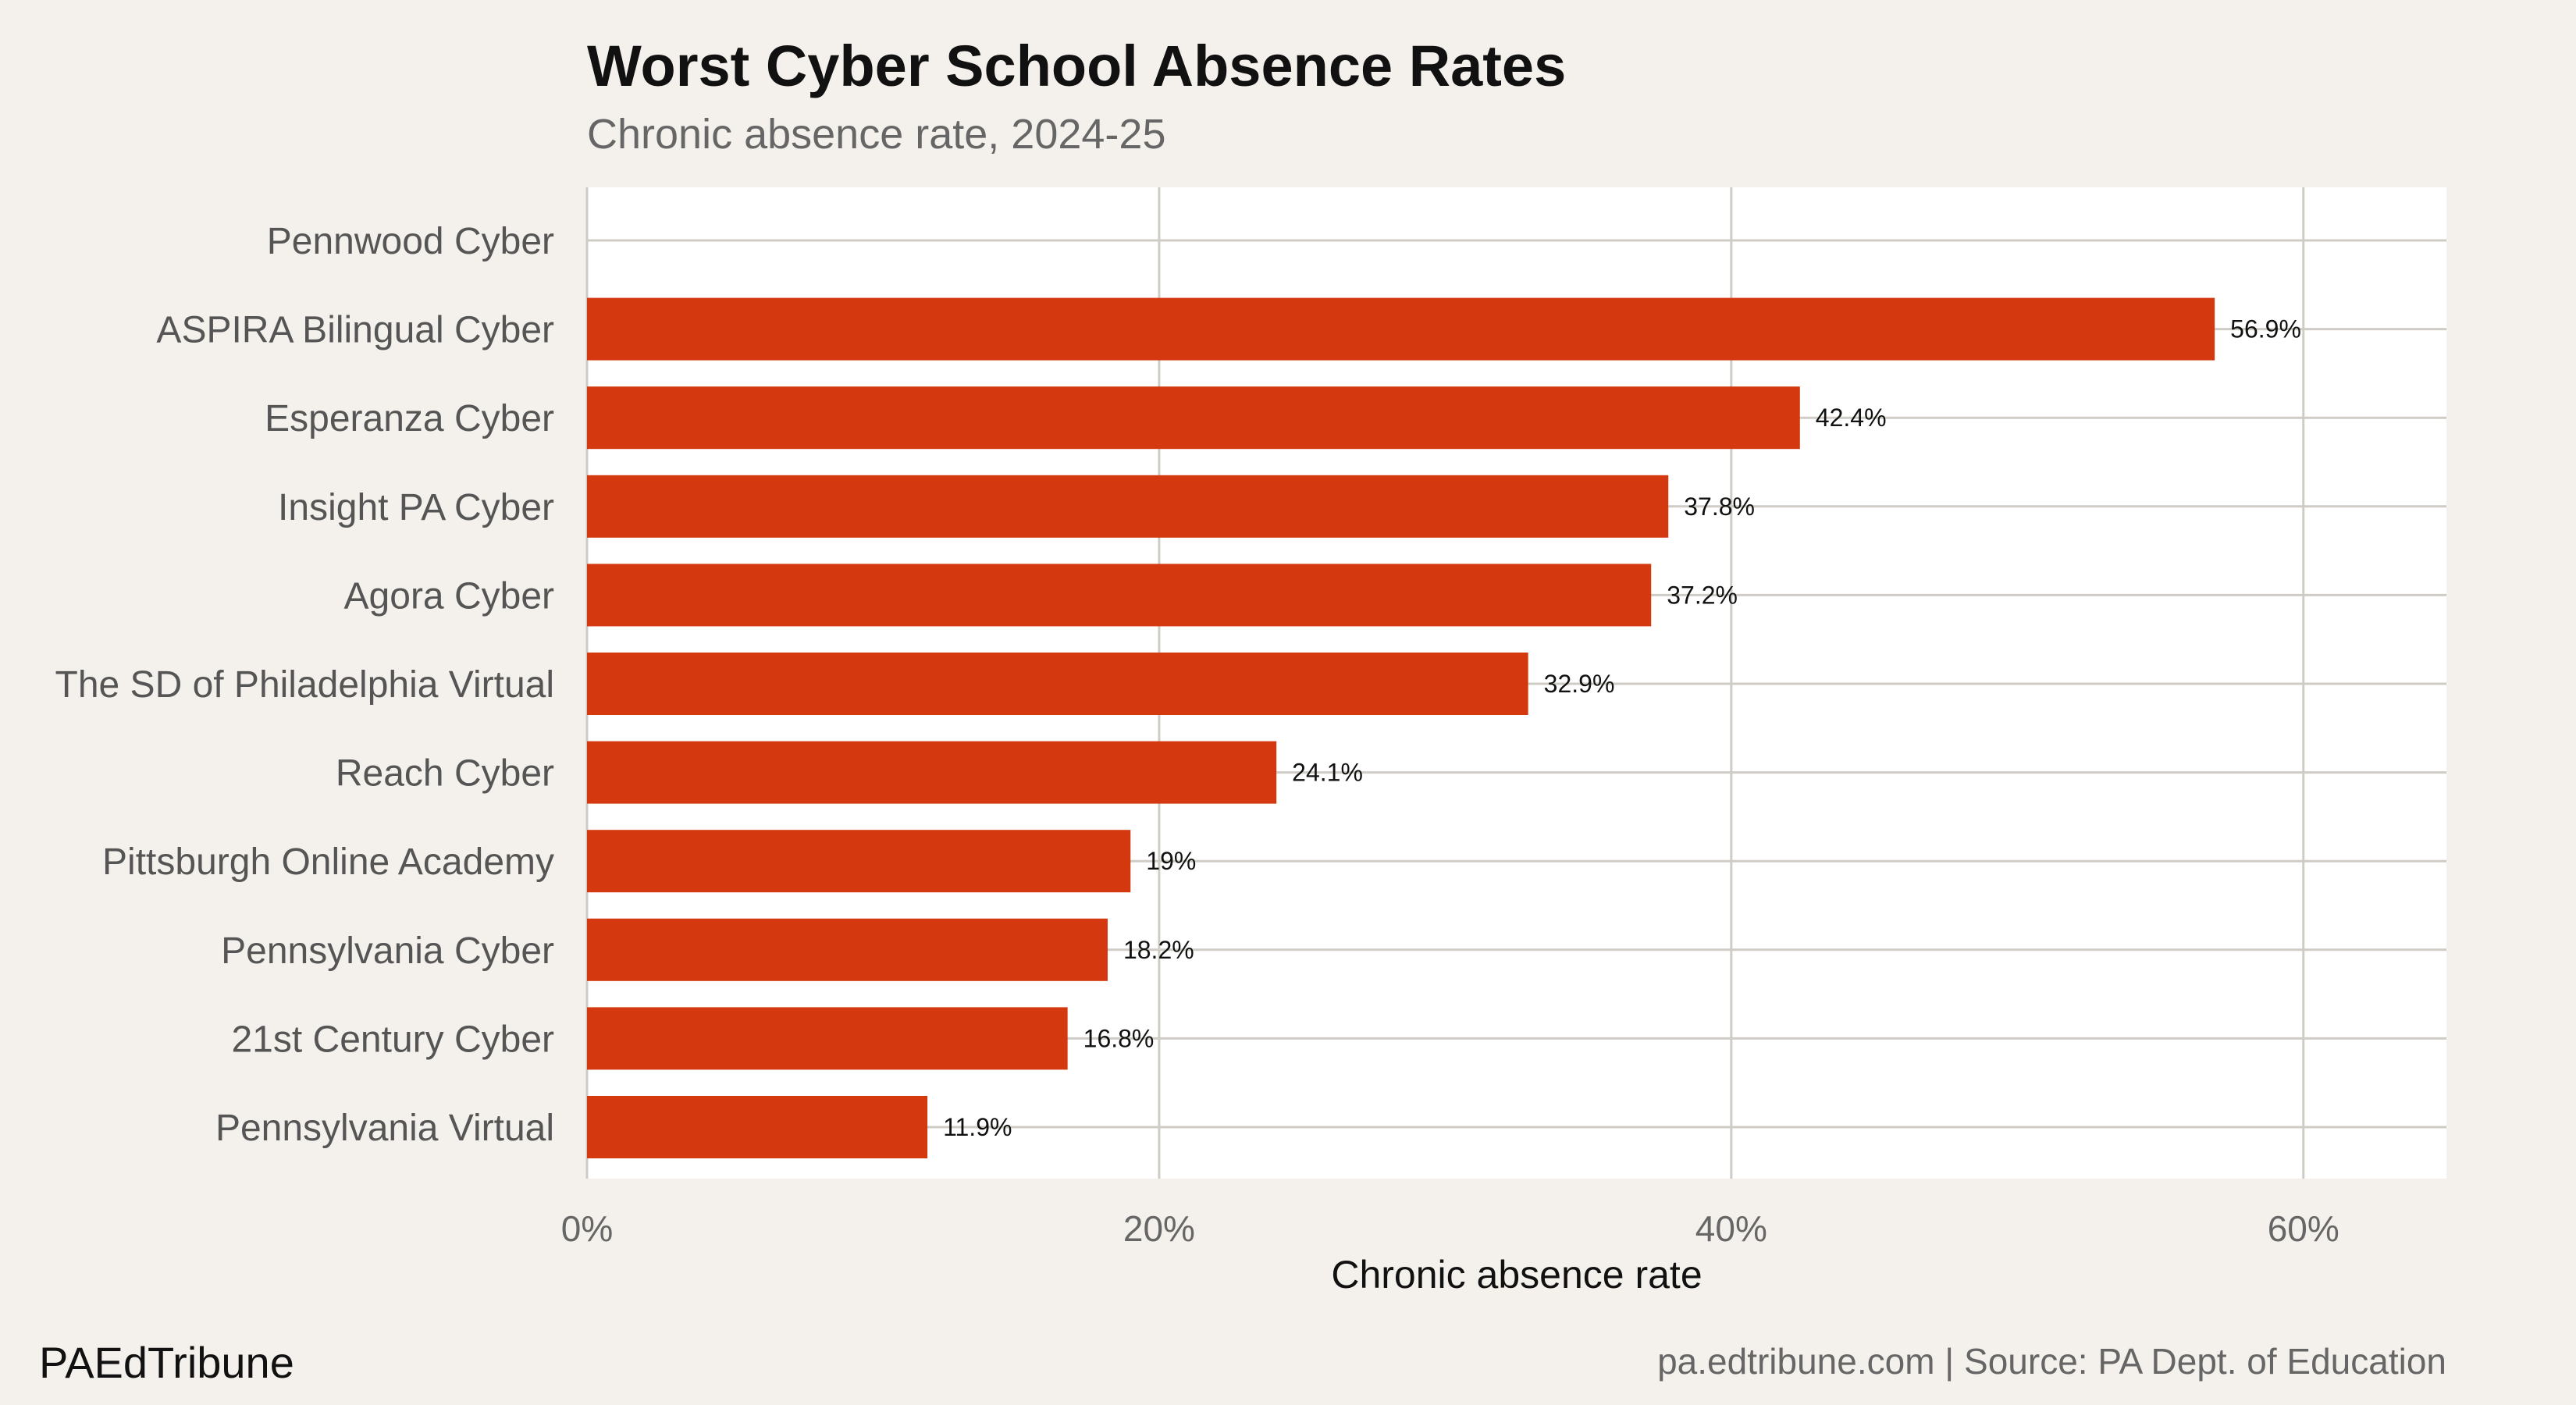 The height and width of the screenshot is (1405, 2576). I want to click on category-label: 21st Century Cyber, so click(392, 1039).